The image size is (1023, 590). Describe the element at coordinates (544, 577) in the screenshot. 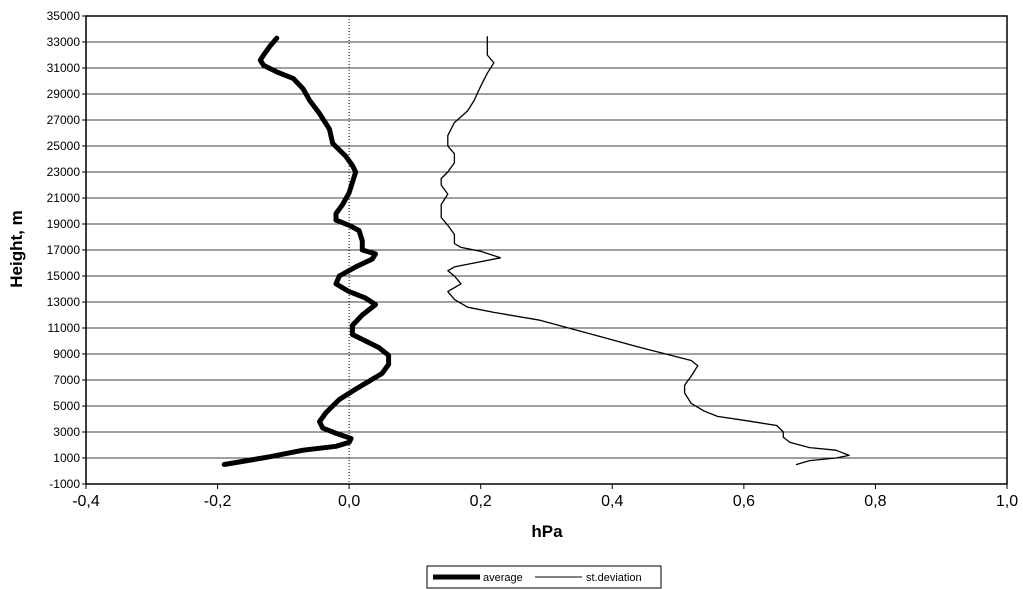

I see `legend: average st.deviation` at that location.